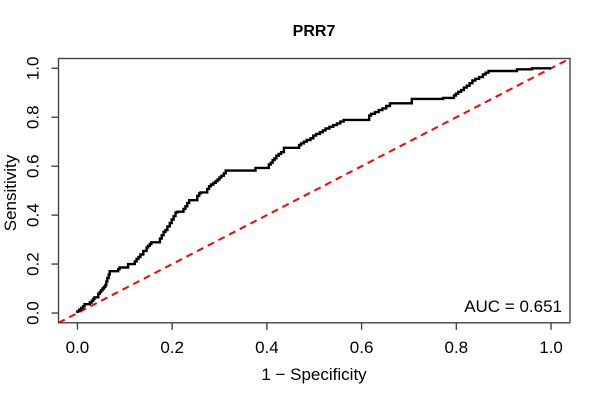  I want to click on chart-title: PRR7, so click(314, 31).